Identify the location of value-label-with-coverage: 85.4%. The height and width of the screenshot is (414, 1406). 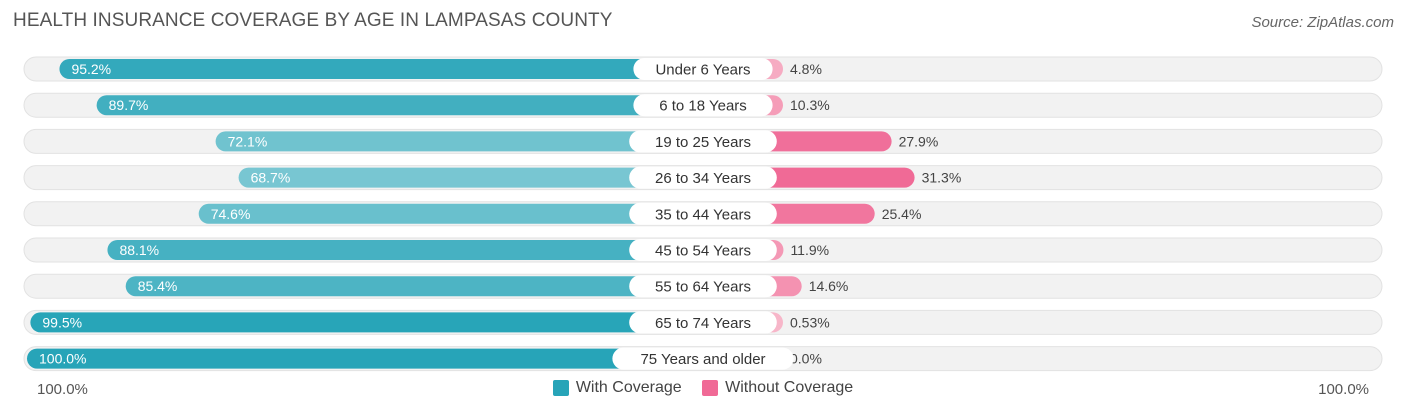
(158, 286).